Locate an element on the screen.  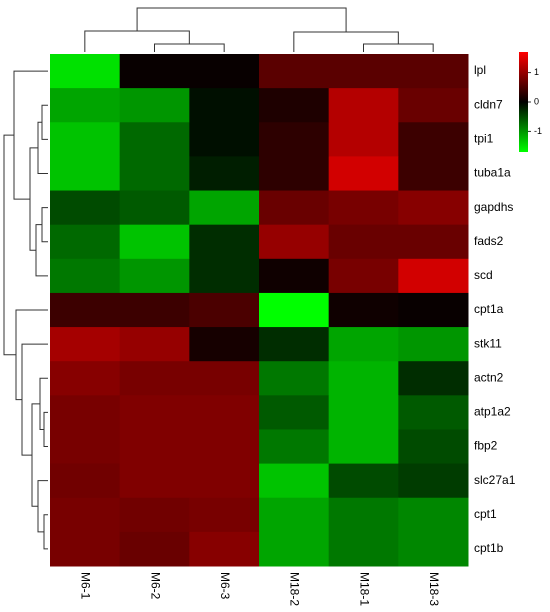
column-label: M6-1 is located at coordinates (86, 586).